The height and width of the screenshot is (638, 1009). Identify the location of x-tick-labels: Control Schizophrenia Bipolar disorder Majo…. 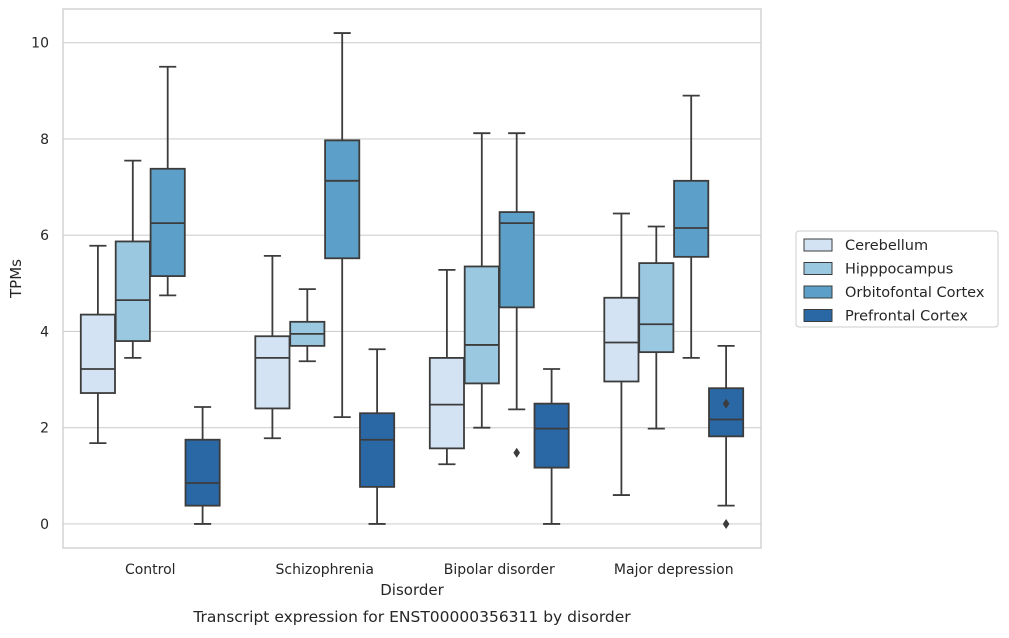
(429, 570).